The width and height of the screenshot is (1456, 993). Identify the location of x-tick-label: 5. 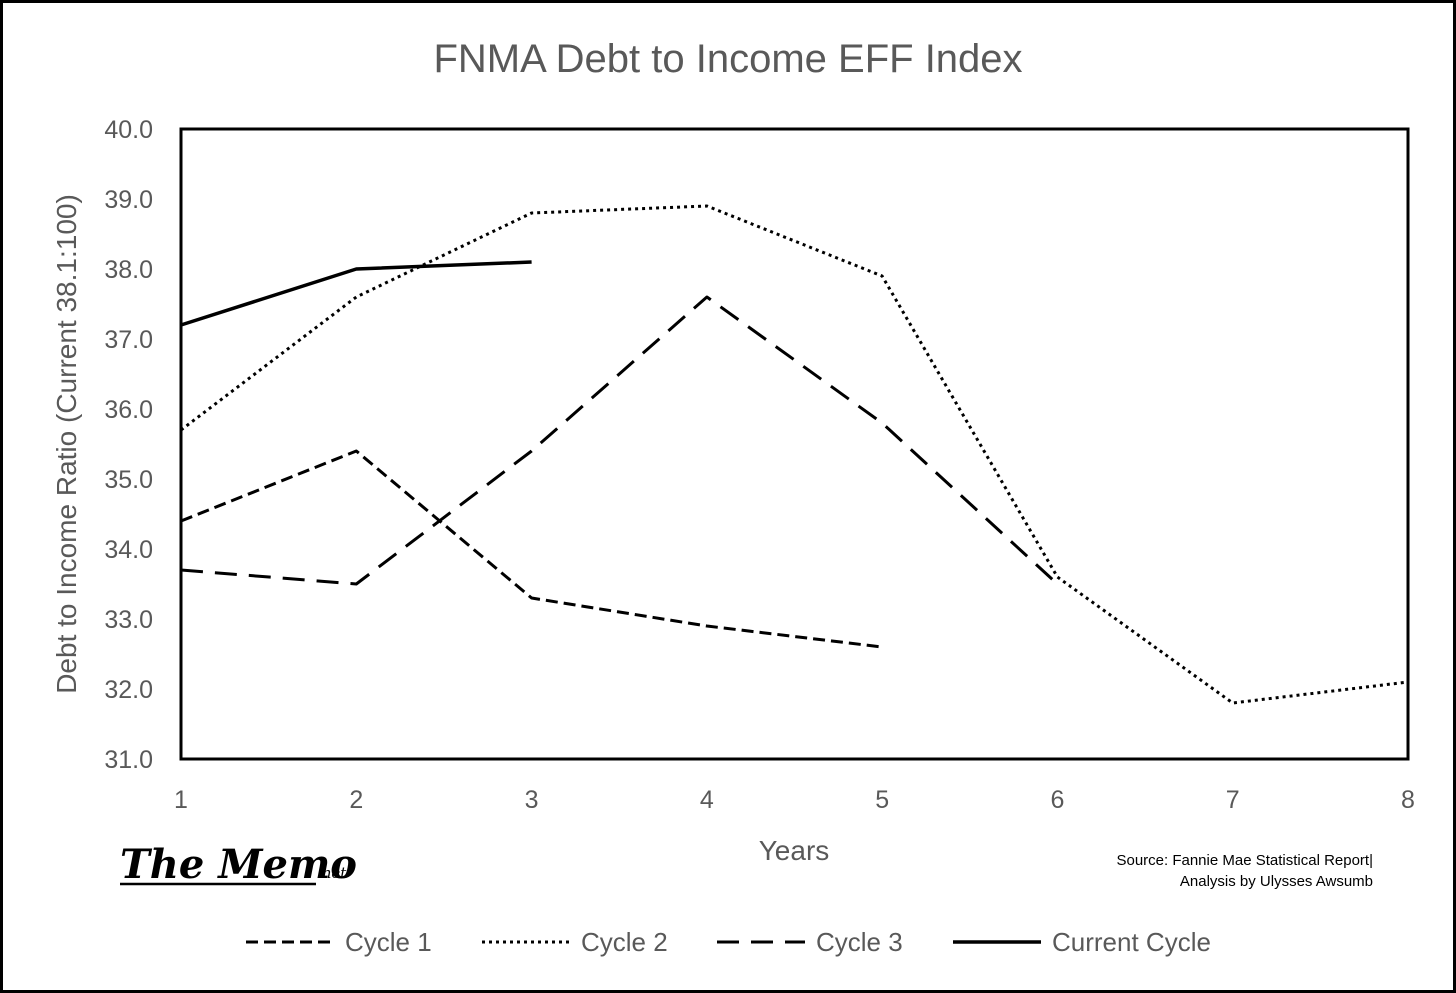
(882, 800).